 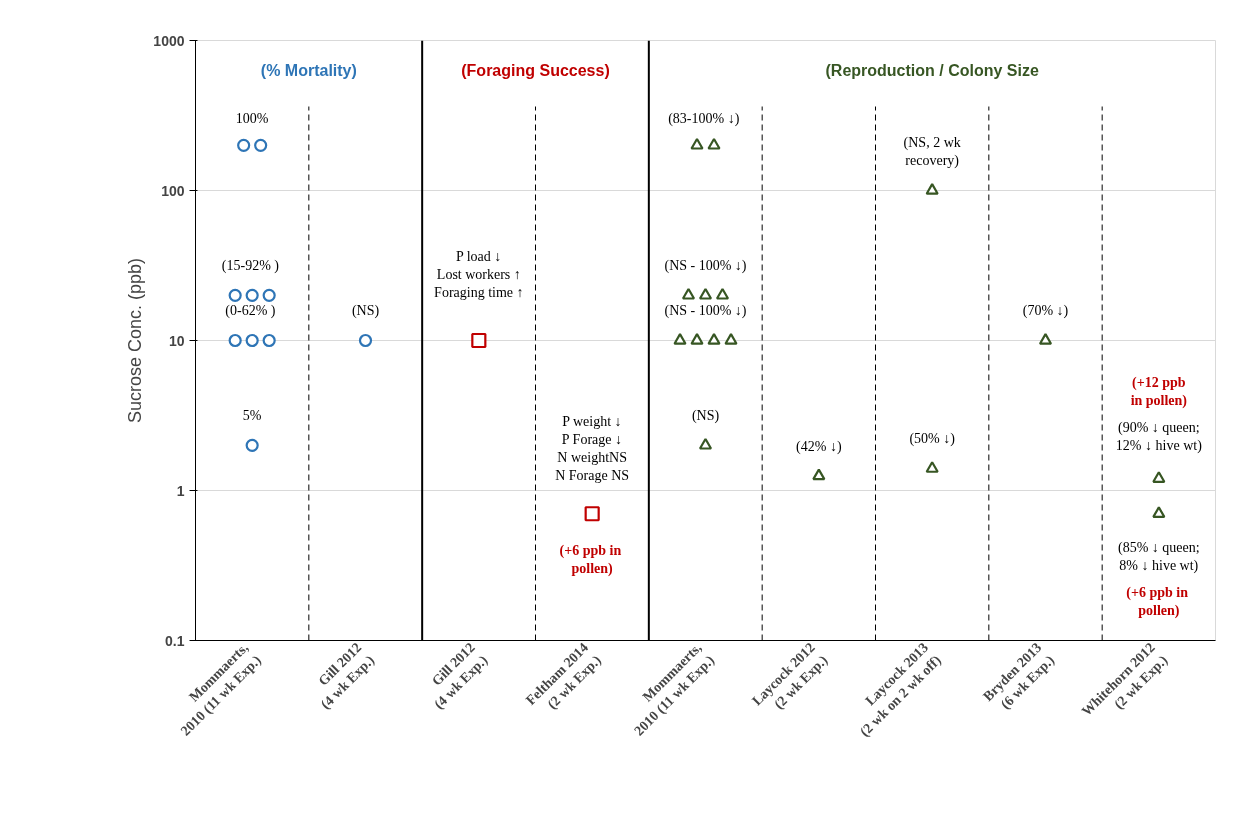 I want to click on annotation: P load ↓ Lost workers ↑ Foraging time ↑, so click(x=479, y=274).